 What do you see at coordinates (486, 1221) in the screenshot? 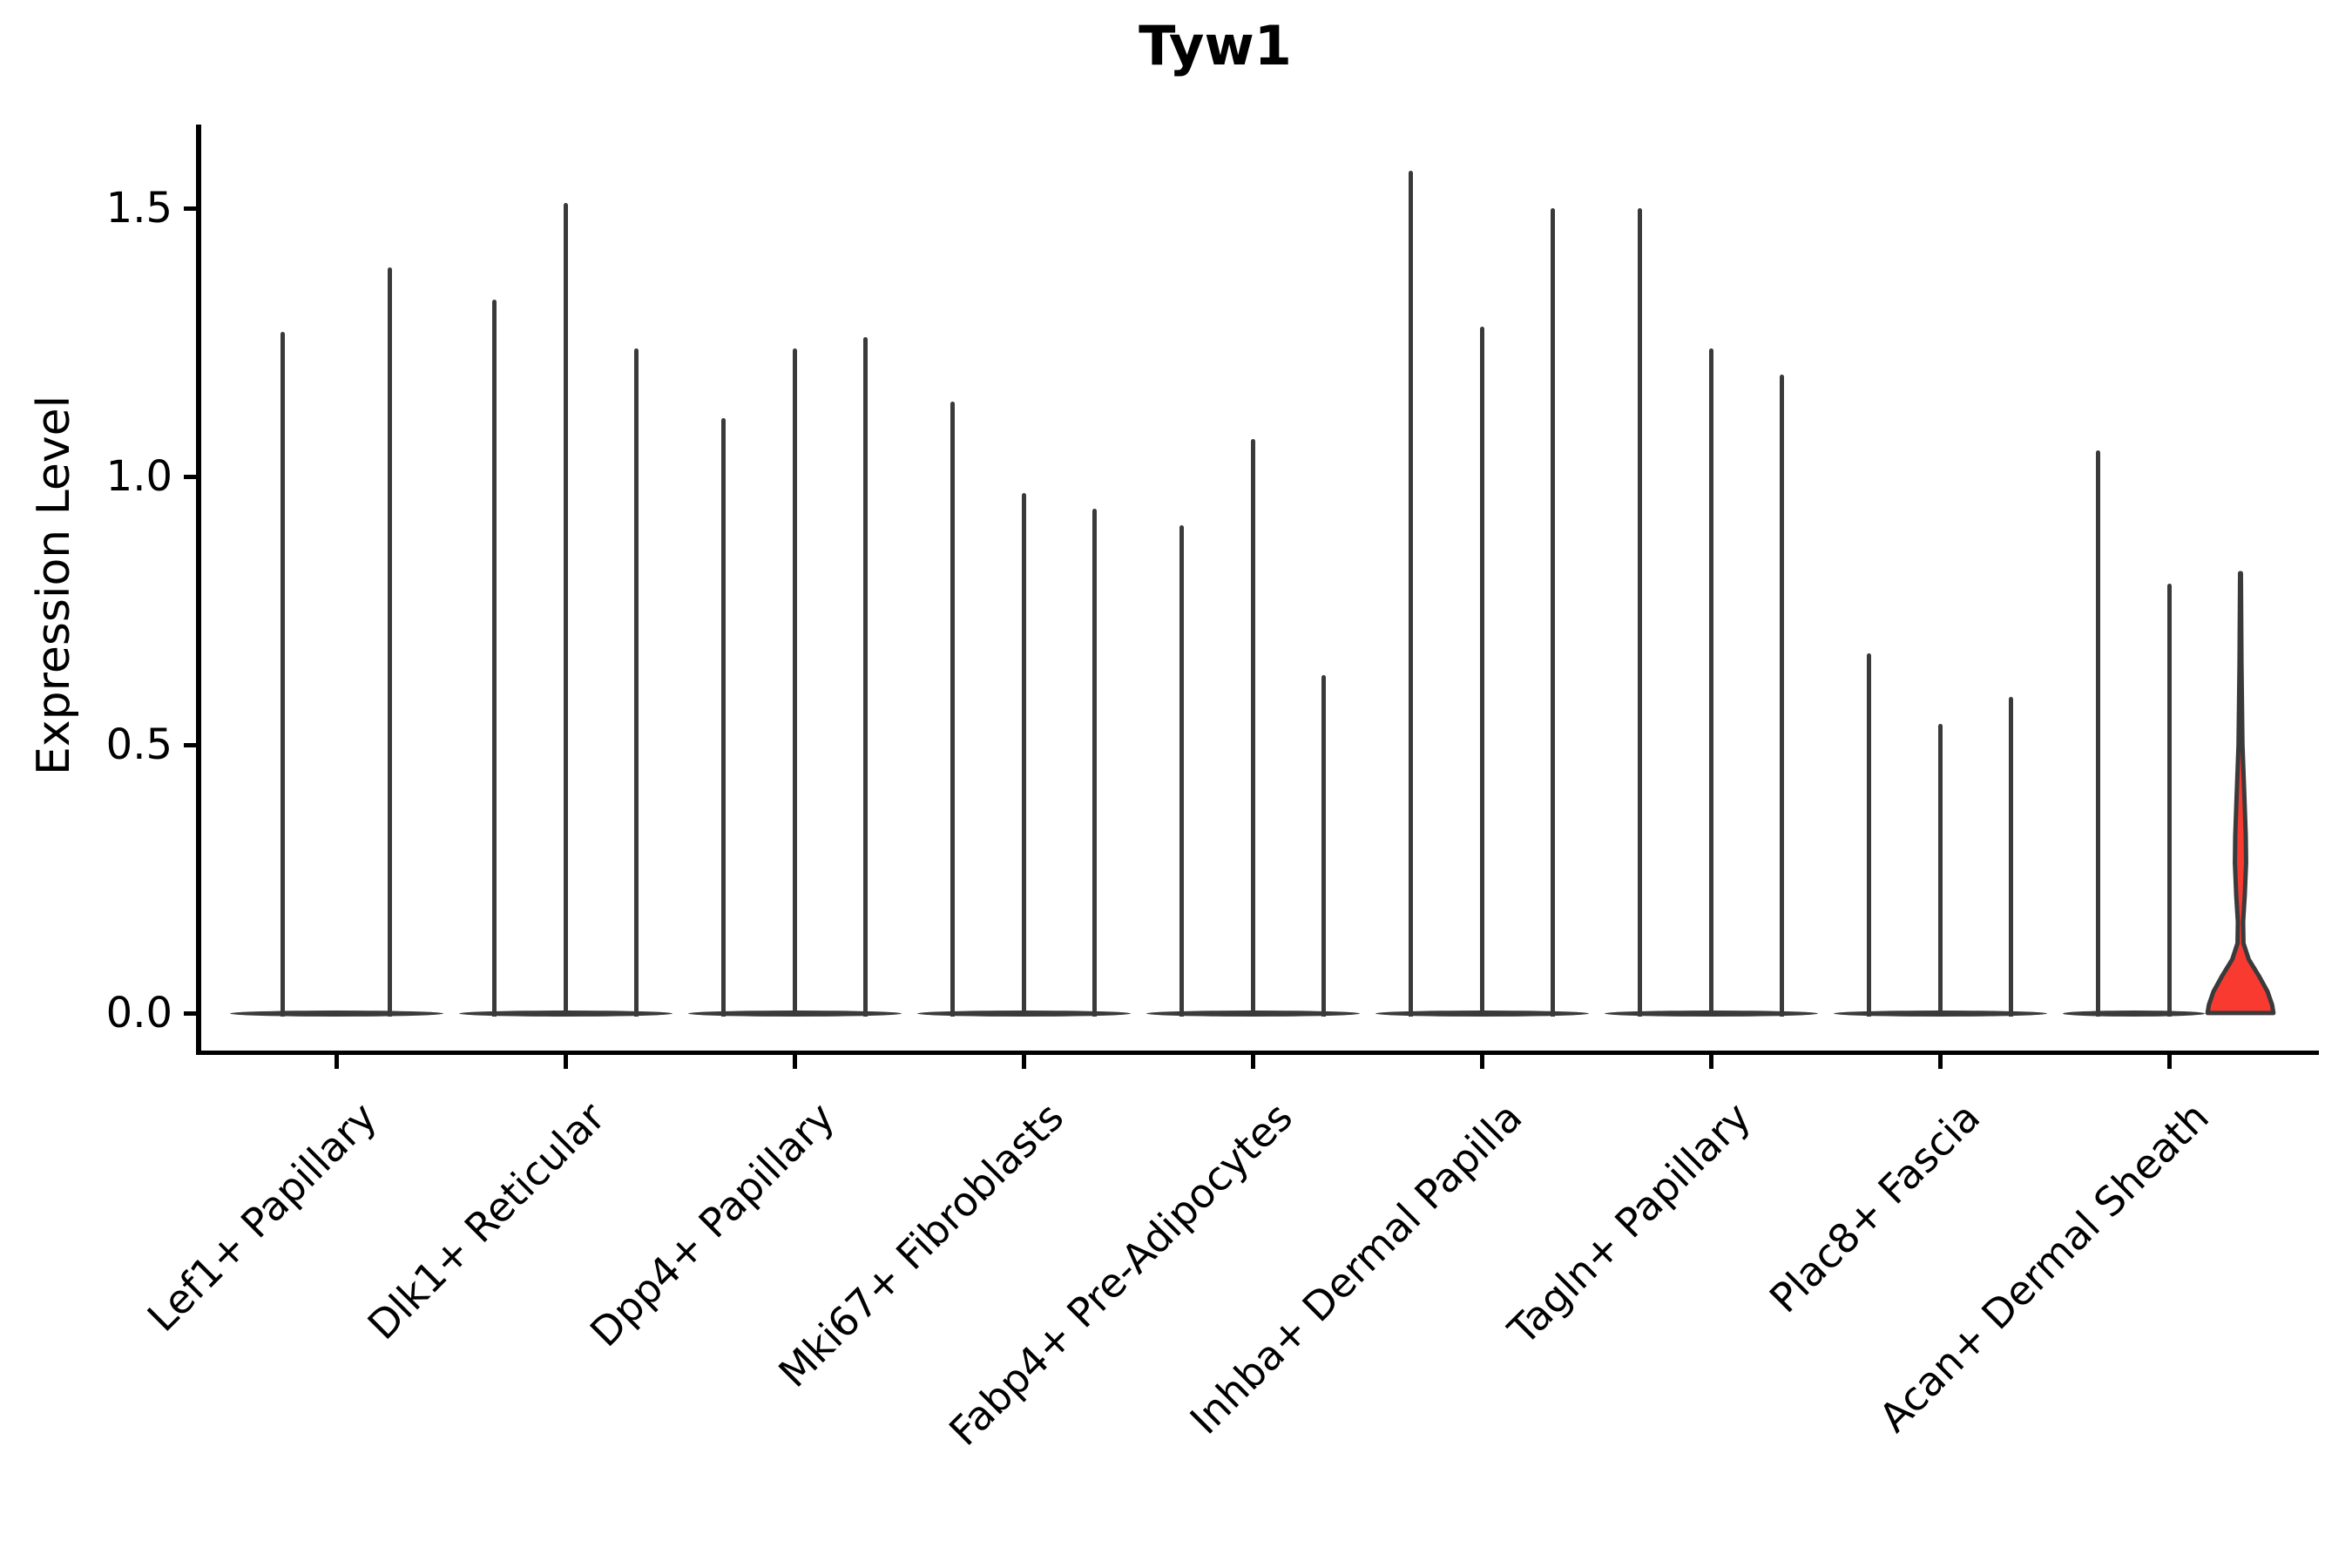
I see `x-axis-category-label: Dlk1+ Reticular` at bounding box center [486, 1221].